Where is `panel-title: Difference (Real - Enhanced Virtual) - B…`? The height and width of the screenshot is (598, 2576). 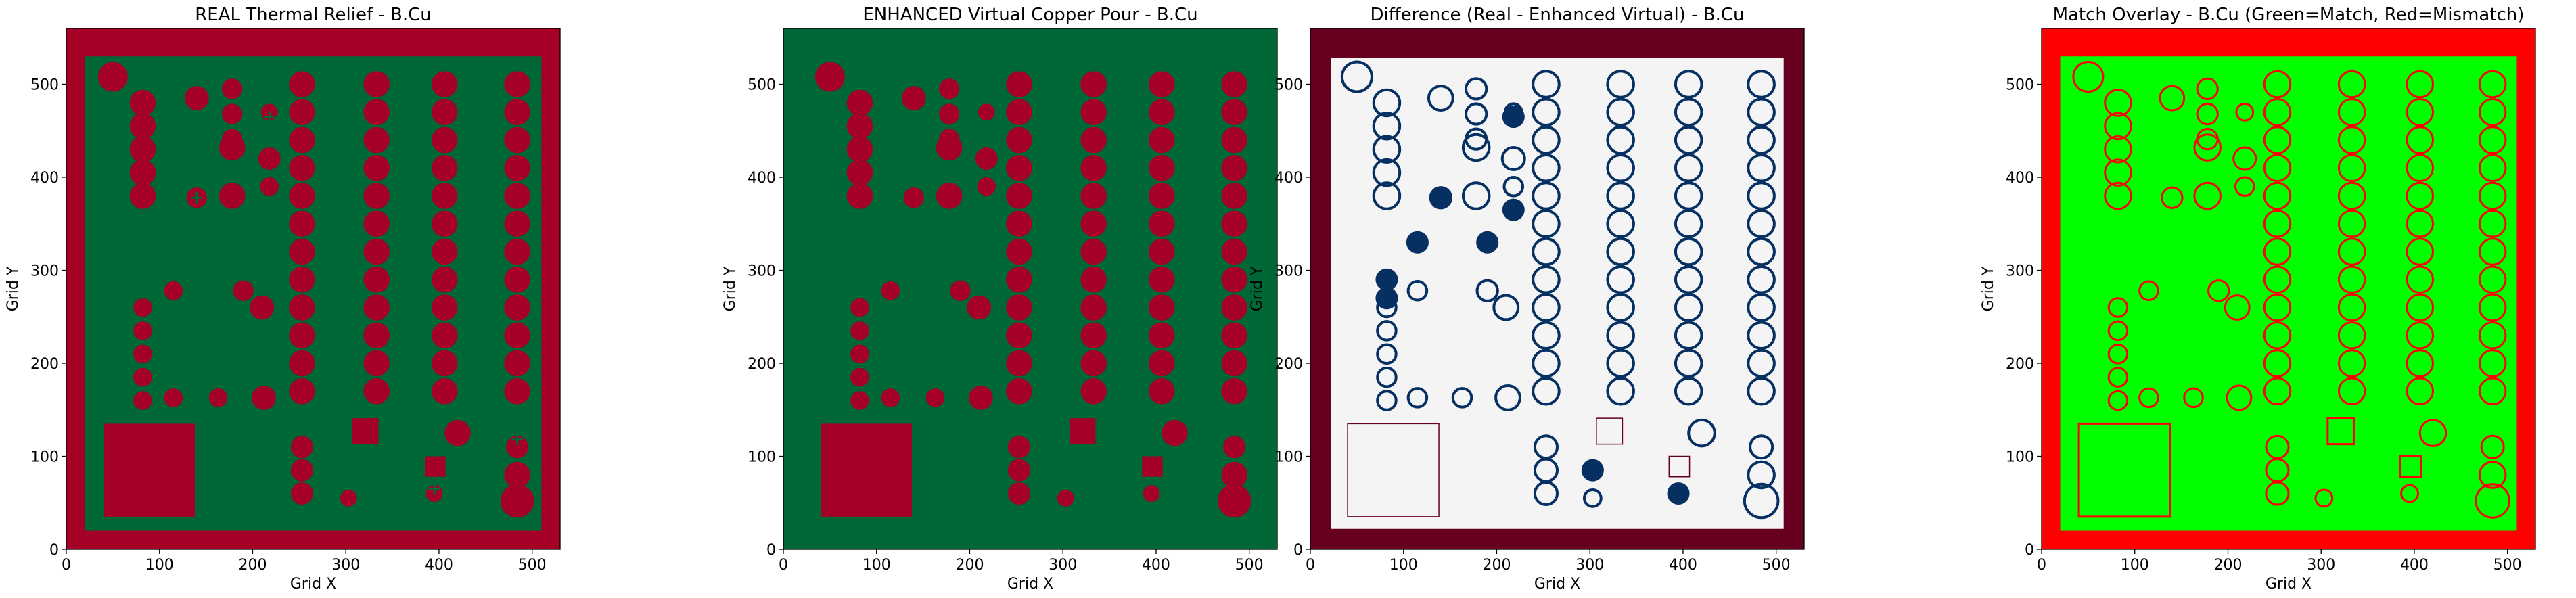
panel-title: Difference (Real - Enhanced Virtual) - B… is located at coordinates (1557, 15).